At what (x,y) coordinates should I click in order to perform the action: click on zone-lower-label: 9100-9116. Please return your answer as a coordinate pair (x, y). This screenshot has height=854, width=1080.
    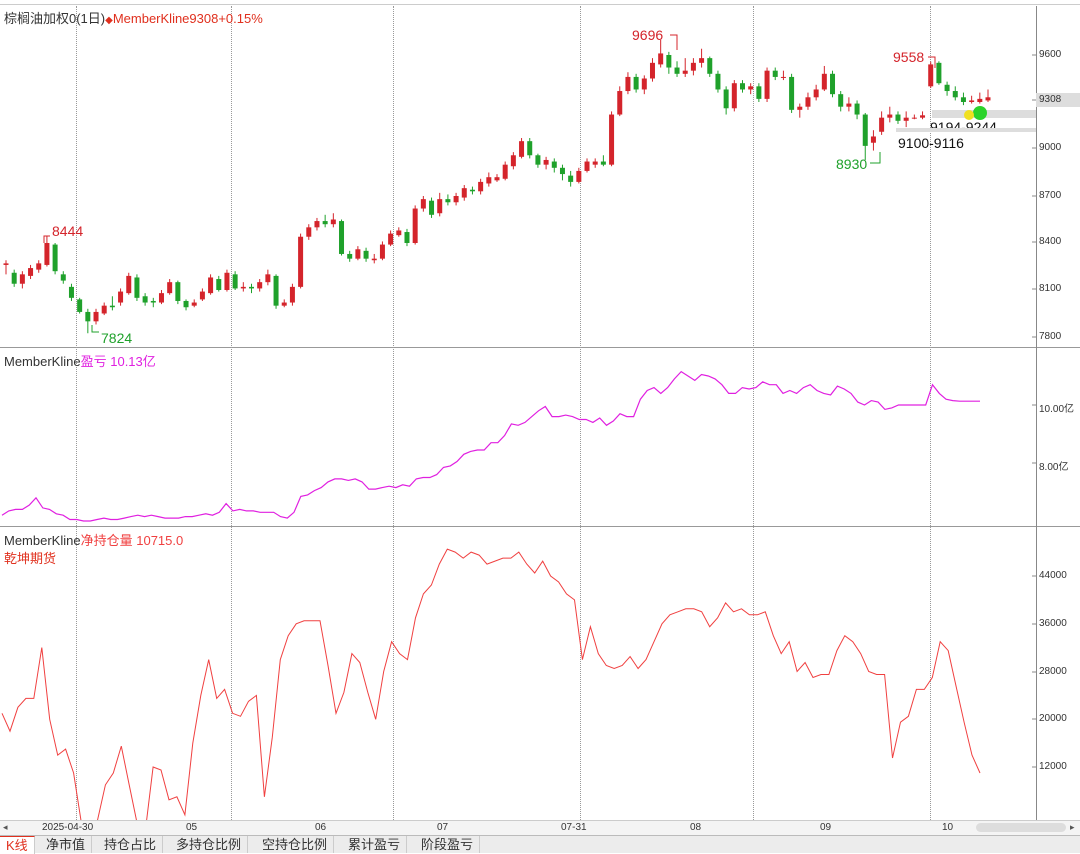
    Looking at the image, I should click on (931, 143).